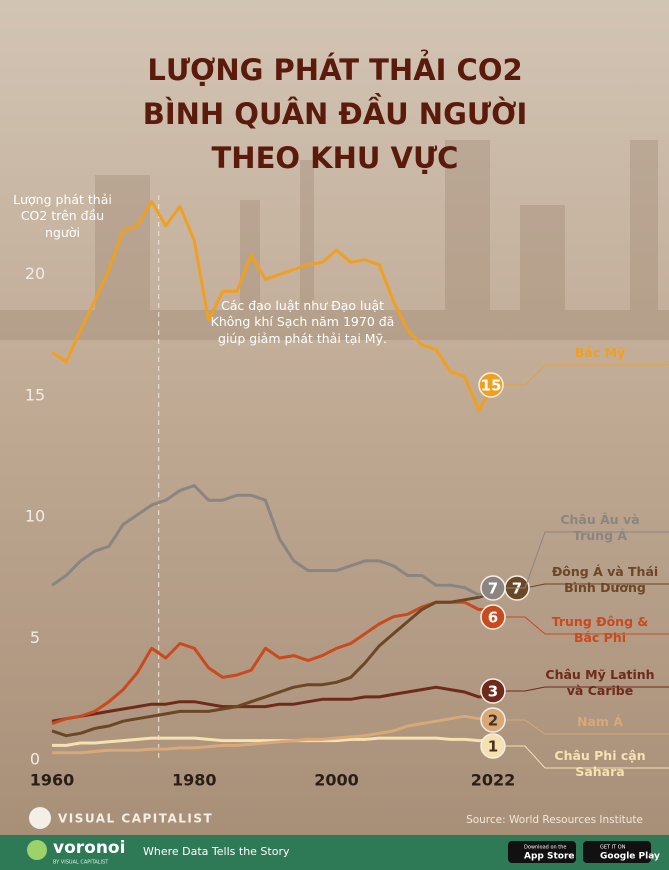  I want to click on end-label: 7, so click(493, 589).